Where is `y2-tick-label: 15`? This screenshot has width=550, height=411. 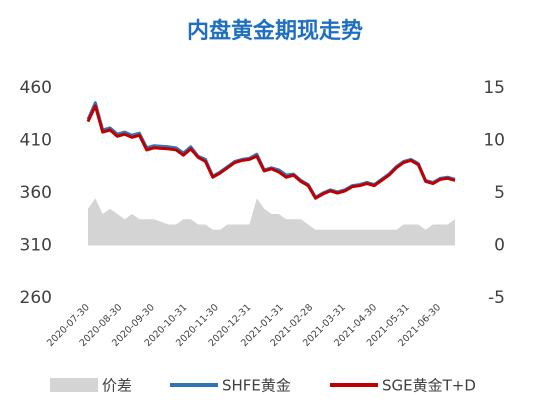
y2-tick-label: 15 is located at coordinates (494, 88).